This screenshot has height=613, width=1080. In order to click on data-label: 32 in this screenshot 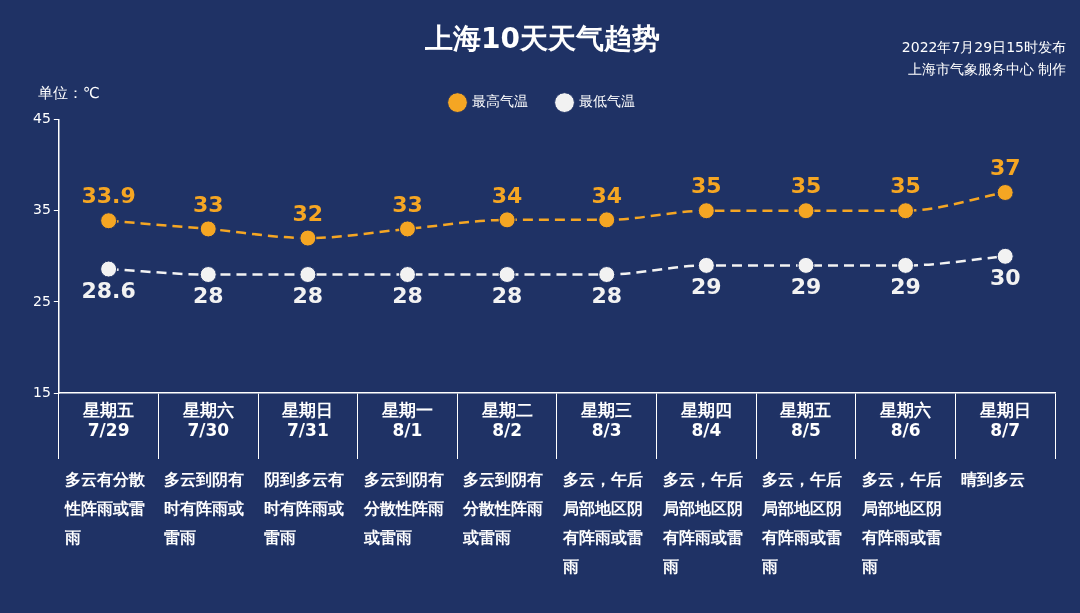, I will do `click(308, 213)`.